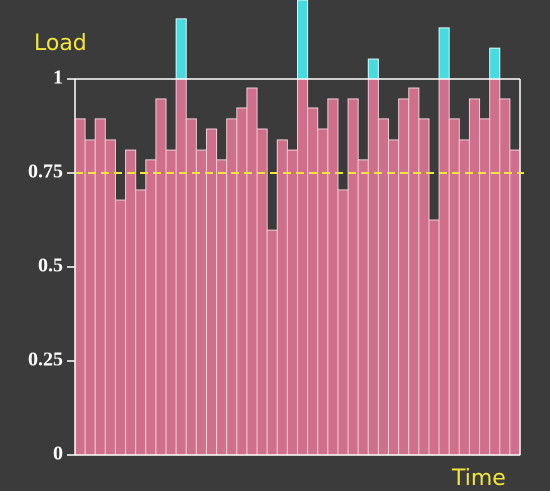  I want to click on y-tick-label: 1, so click(58, 78).